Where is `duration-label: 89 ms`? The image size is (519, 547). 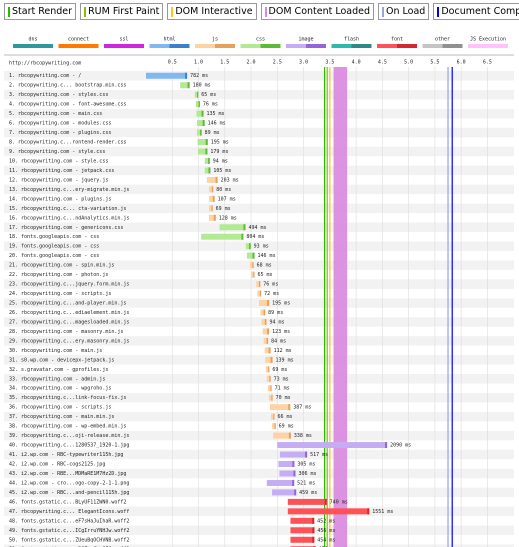
duration-label: 89 ms is located at coordinates (212, 133).